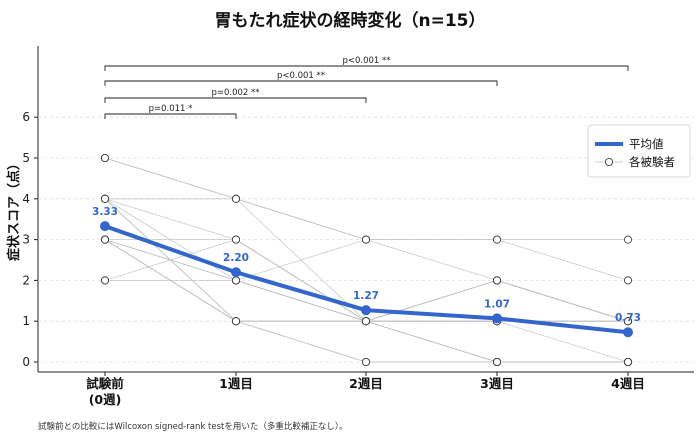  Describe the element at coordinates (236, 258) in the screenshot. I see `mean-data-label: 2.20` at that location.